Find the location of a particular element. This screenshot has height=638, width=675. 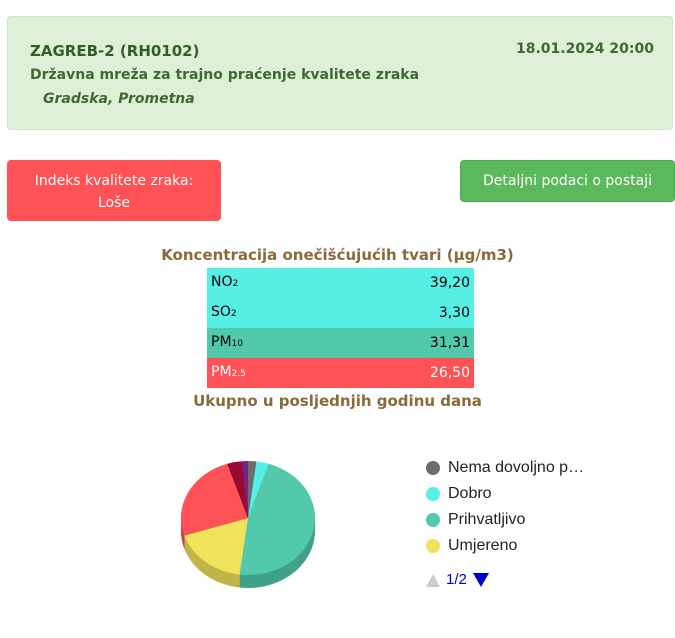

aqi-label: Indeks kvalitete zraka: is located at coordinates (114, 181).